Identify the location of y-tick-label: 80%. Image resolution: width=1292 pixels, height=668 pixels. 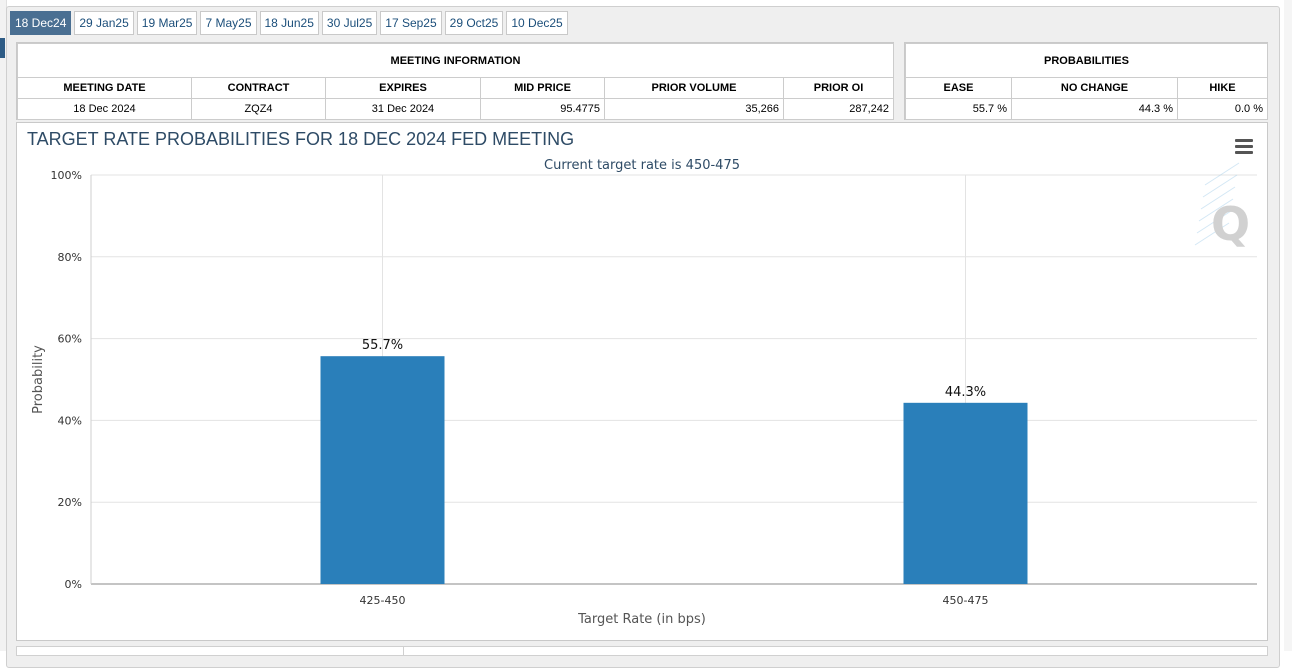
(70, 257).